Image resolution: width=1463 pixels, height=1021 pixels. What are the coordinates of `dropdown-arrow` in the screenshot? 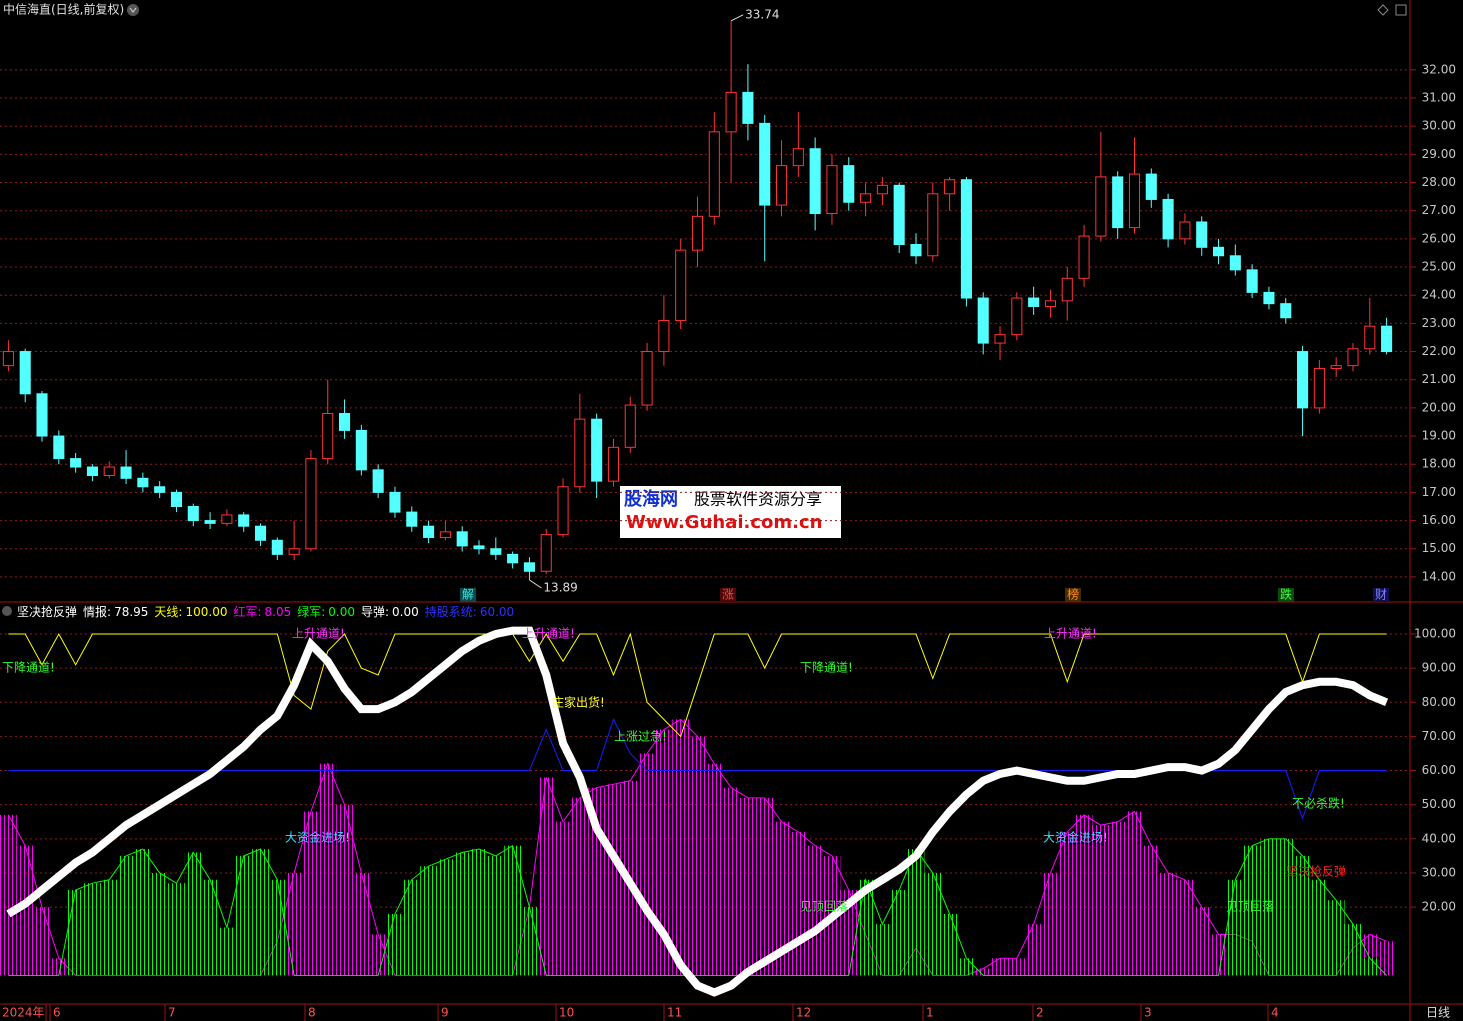 It's located at (133, 10).